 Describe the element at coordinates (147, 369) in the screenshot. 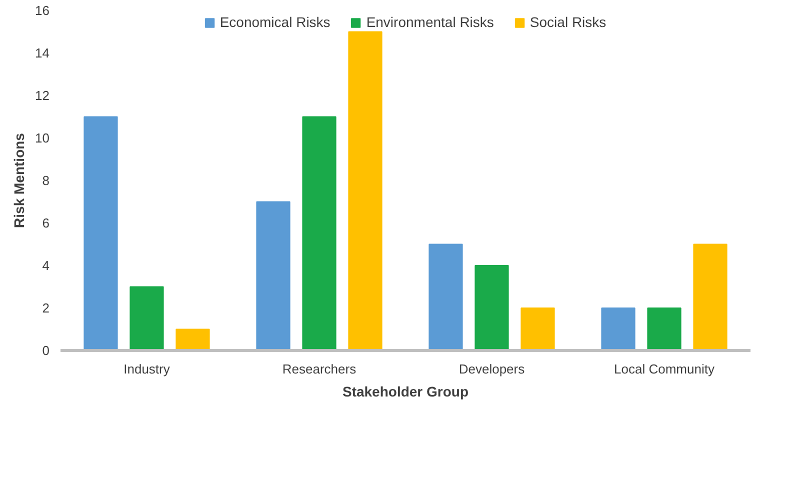

I see `x-tick-label: Industry` at that location.